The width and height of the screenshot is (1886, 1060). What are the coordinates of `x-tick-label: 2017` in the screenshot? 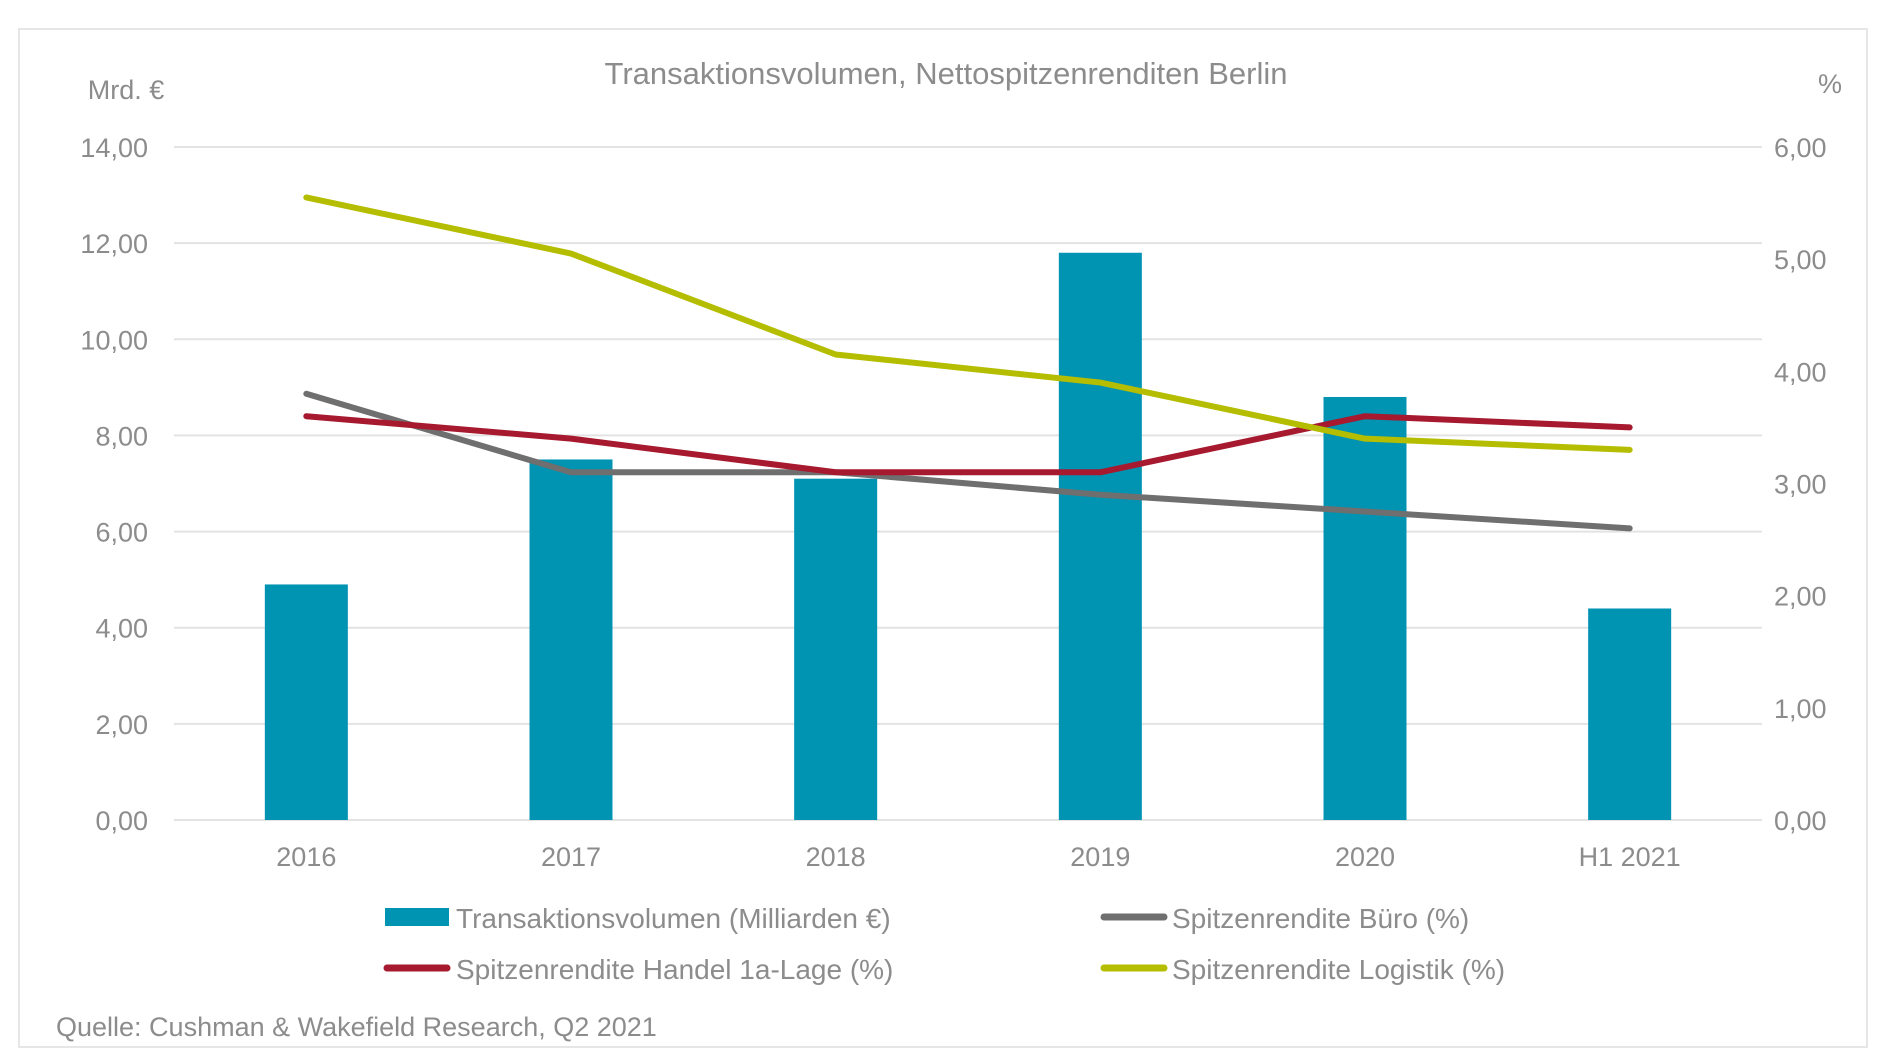 It's located at (571, 857).